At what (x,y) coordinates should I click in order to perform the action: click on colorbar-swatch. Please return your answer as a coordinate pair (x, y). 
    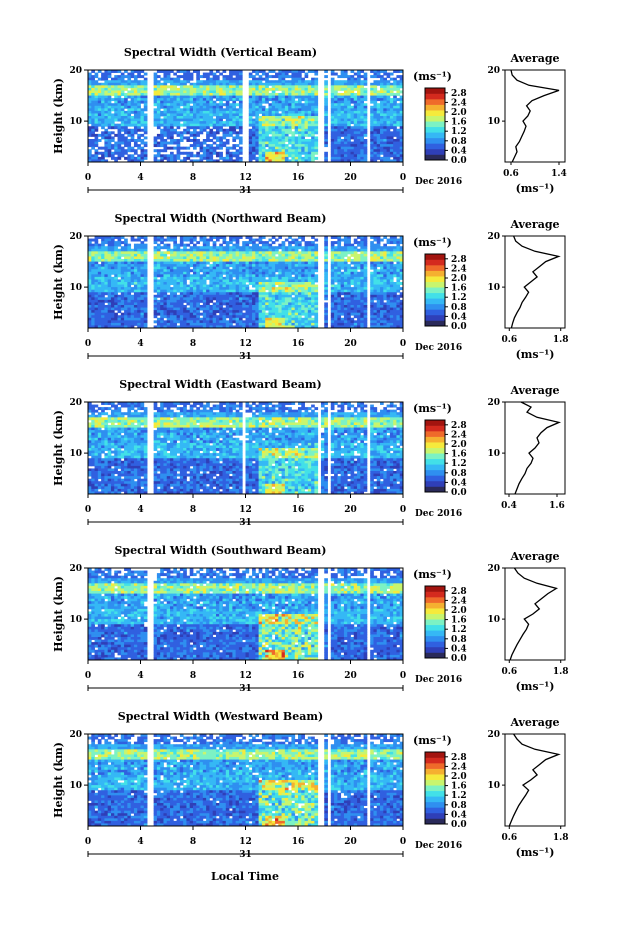
    Looking at the image, I should click on (435, 102).